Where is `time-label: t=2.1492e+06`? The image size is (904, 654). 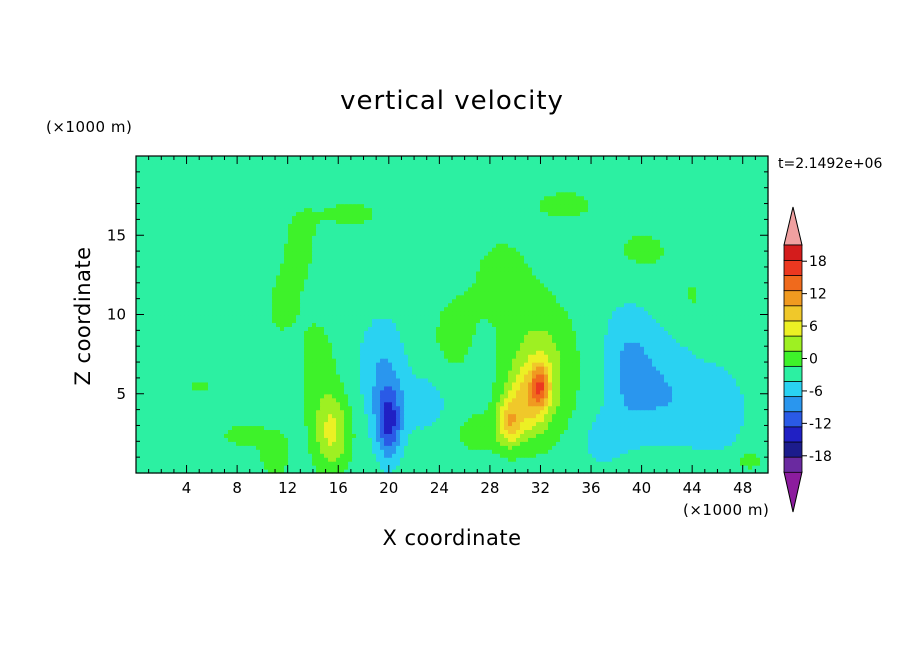
time-label: t=2.1492e+06 is located at coordinates (830, 164).